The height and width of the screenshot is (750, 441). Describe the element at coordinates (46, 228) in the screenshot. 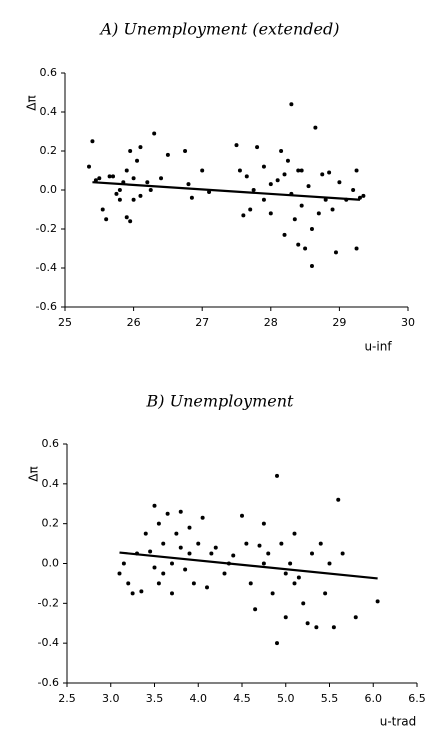

I see `y-tick-label: -0.2` at that location.